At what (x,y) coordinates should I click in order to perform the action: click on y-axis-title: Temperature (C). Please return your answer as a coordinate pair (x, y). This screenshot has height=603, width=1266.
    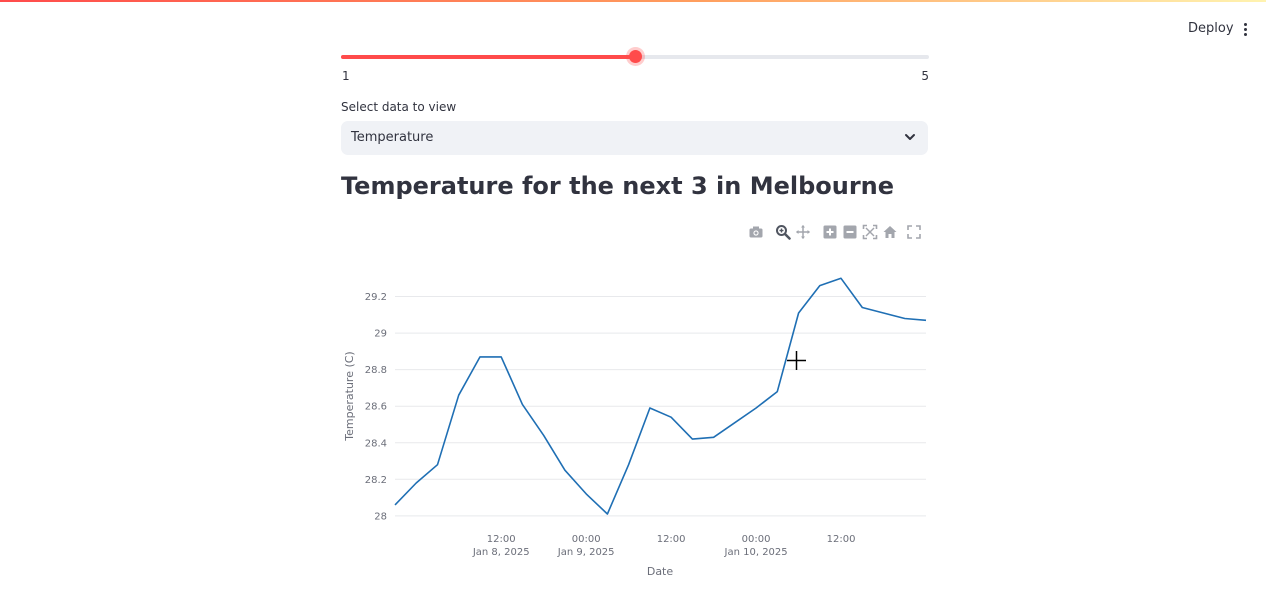
    Looking at the image, I should click on (349, 396).